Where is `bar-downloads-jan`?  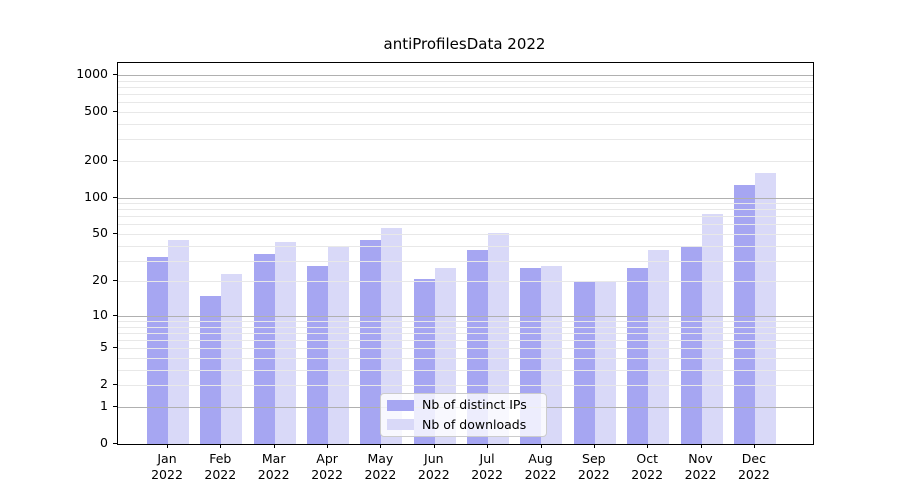 bar-downloads-jan is located at coordinates (178, 341).